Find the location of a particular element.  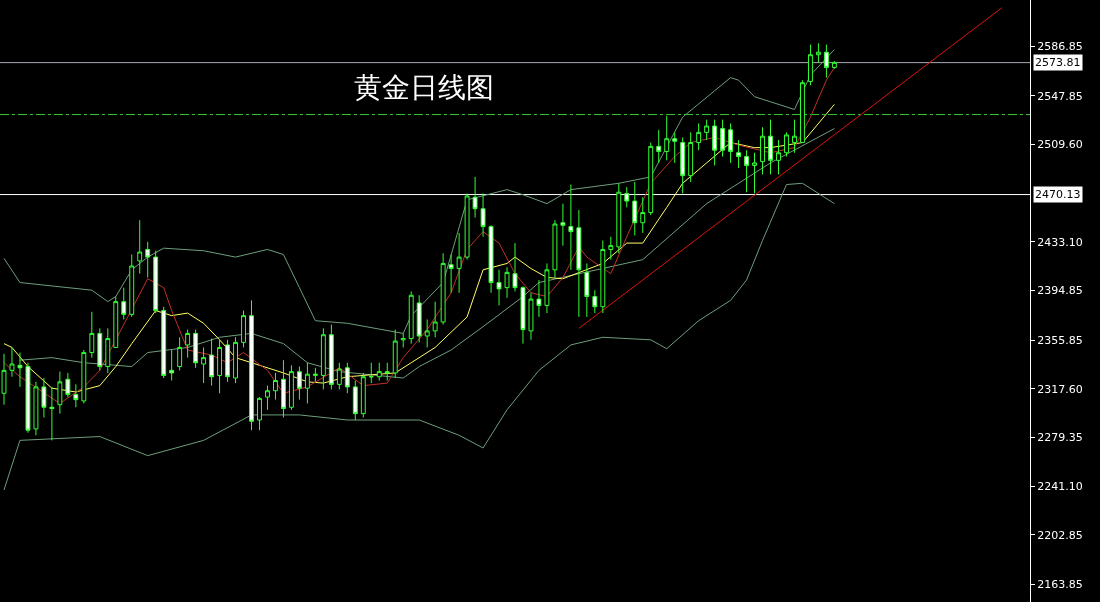

y-tick-label: 2355.85 is located at coordinates (1060, 340).